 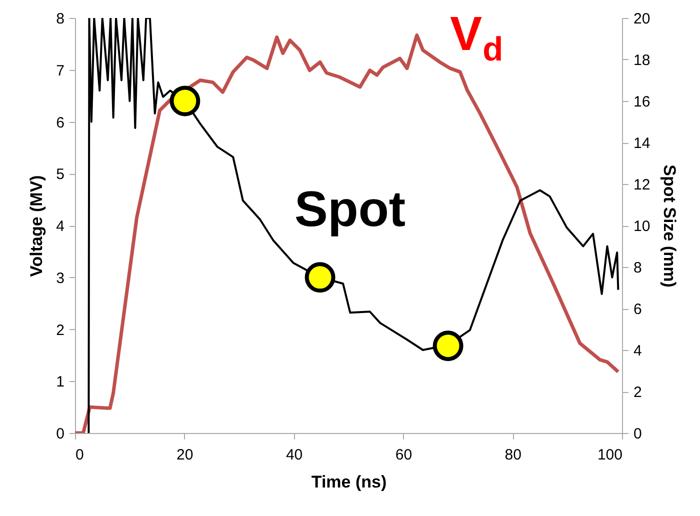 What do you see at coordinates (36, 226) in the screenshot?
I see `y-axis-title: Voltage (MV)` at bounding box center [36, 226].